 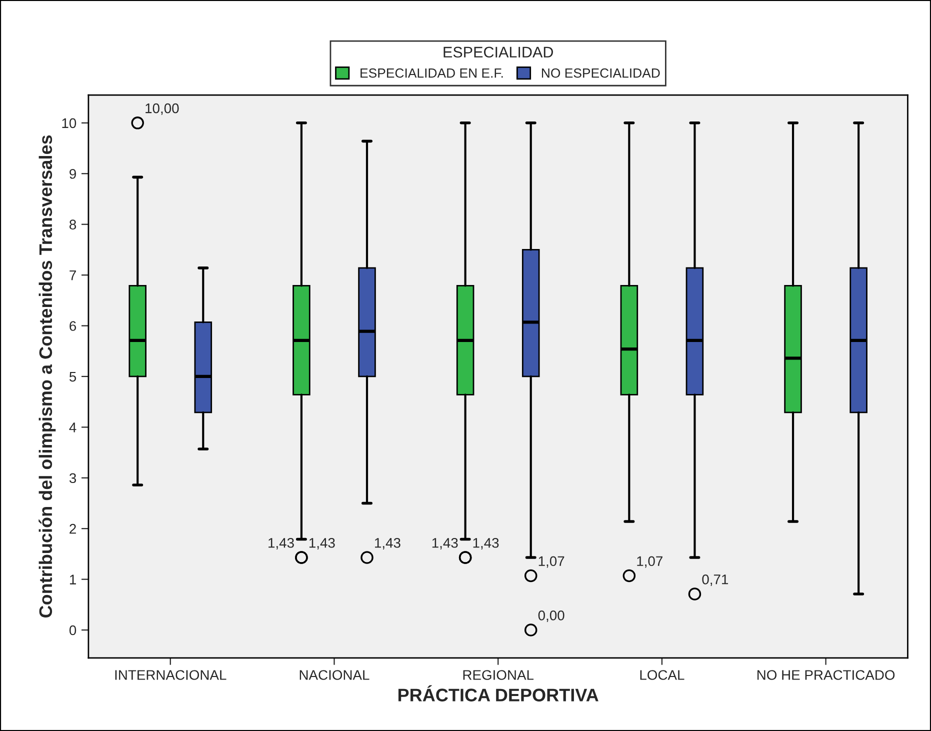 I want to click on x-axis-title: PRÁCTICA DEPORTIVA, so click(x=498, y=693).